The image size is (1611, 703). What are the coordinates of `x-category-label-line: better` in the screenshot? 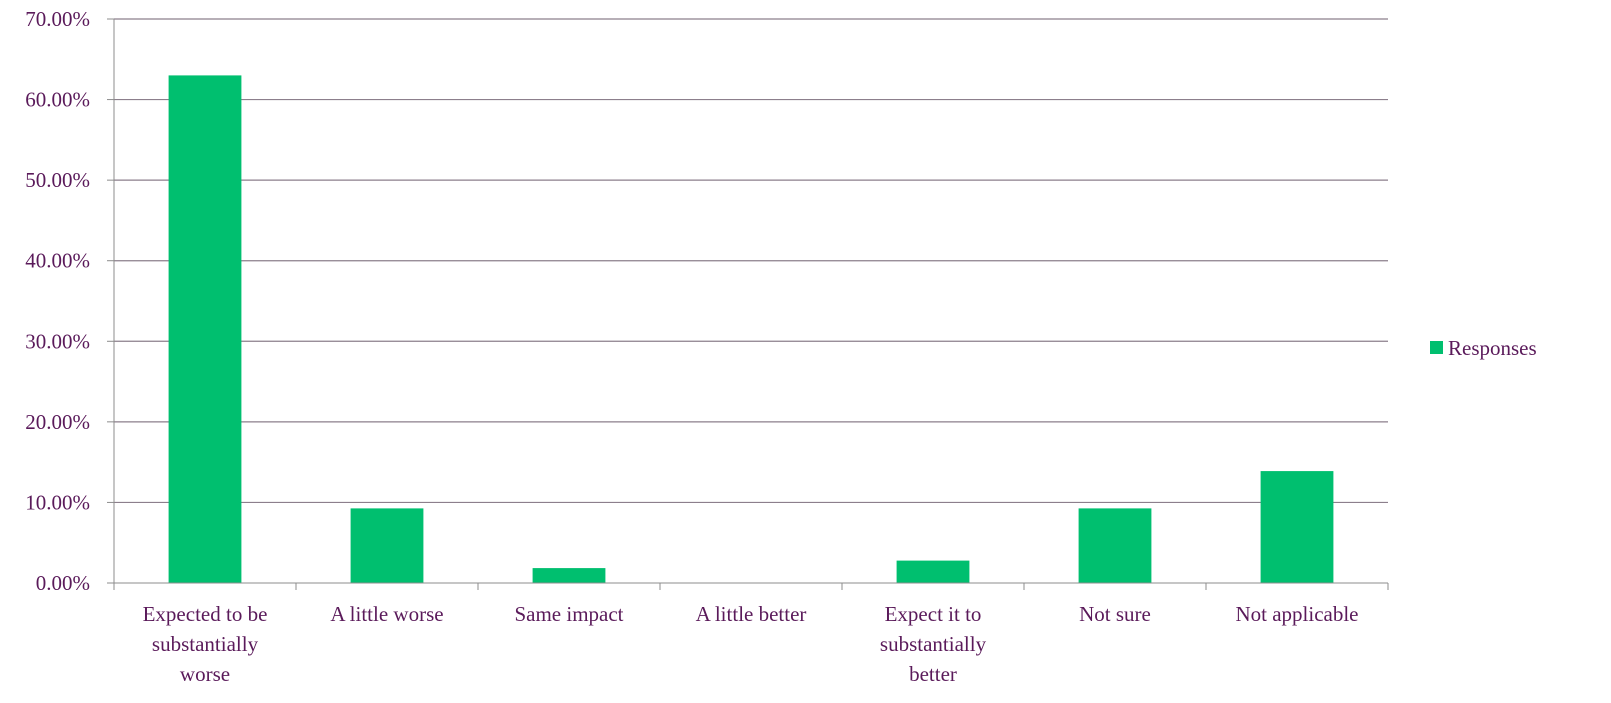 It's located at (933, 674).